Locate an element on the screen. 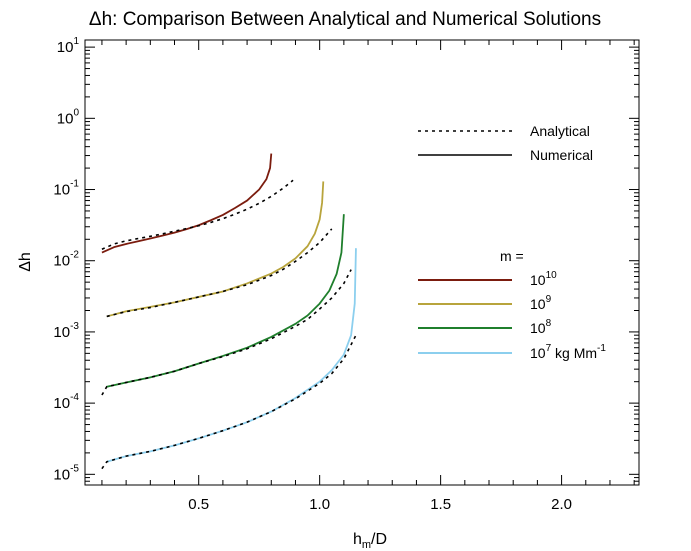  legend-mass-title: m = is located at coordinates (512, 256).